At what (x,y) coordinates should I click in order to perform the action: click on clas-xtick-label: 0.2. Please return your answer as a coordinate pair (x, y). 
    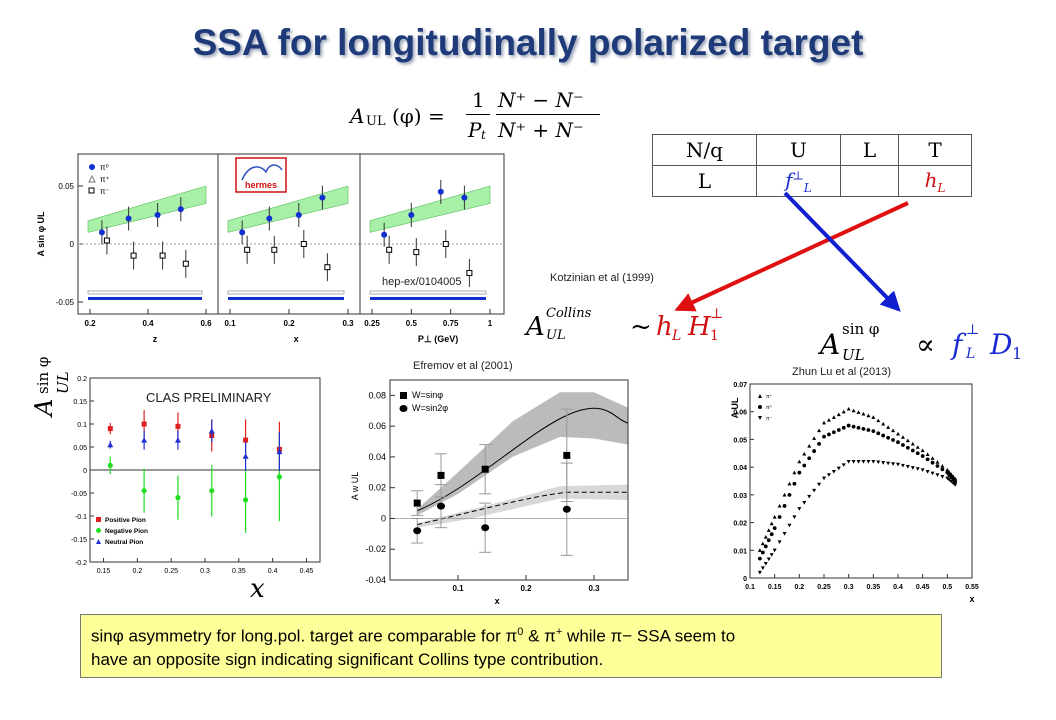
    Looking at the image, I should click on (137, 571).